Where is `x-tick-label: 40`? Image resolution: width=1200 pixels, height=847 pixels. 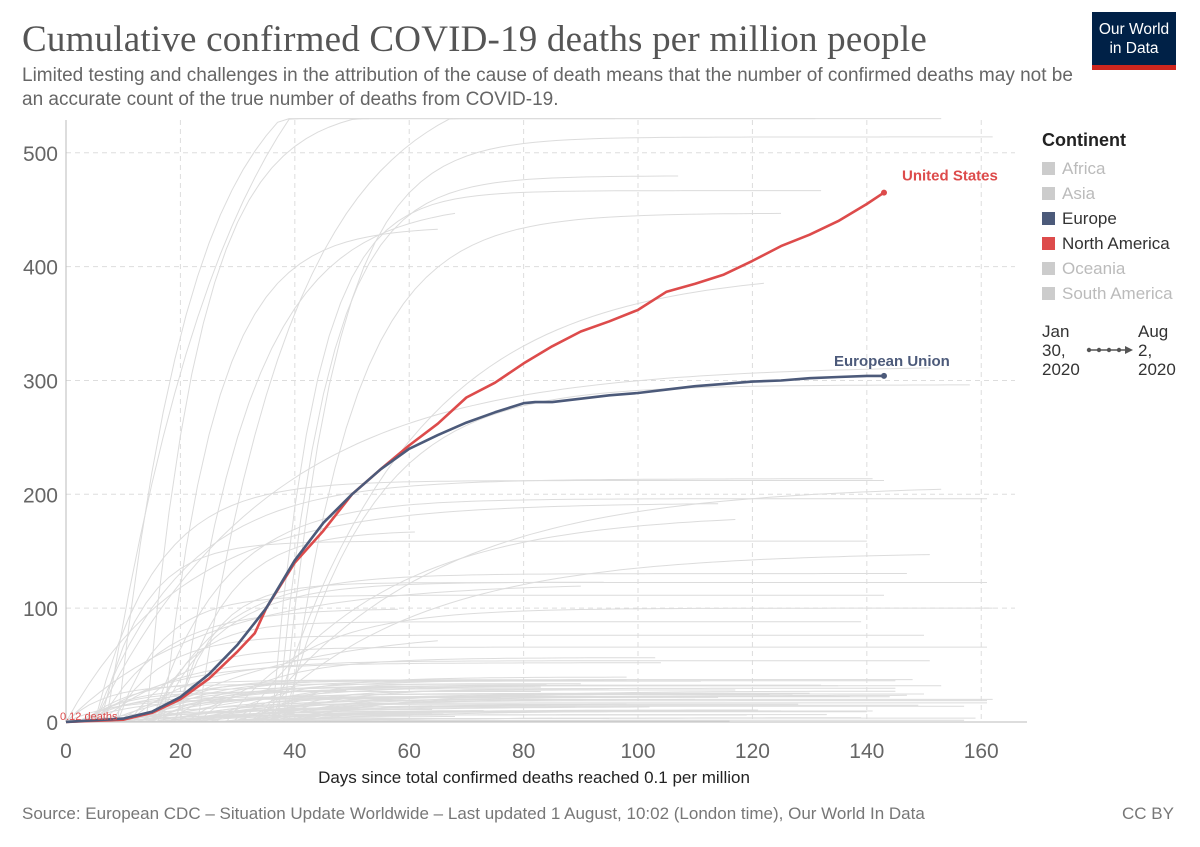
x-tick-label: 40 is located at coordinates (294, 751).